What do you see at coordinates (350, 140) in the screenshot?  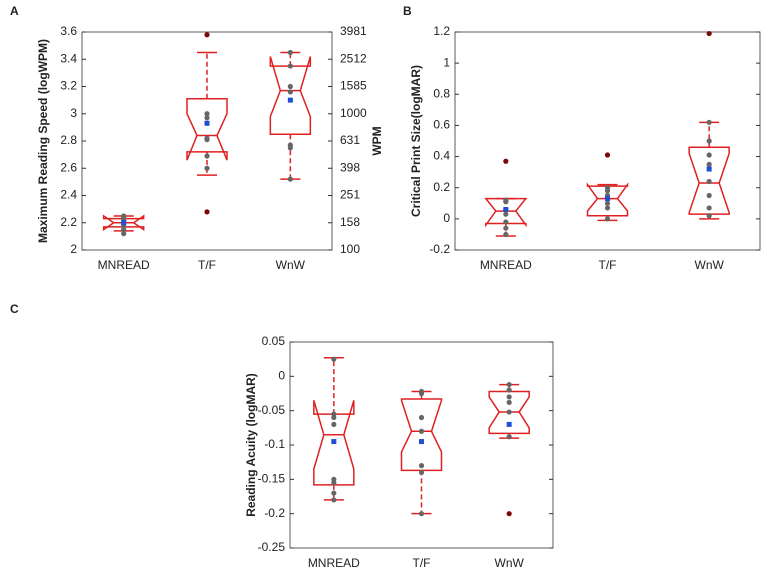 I see `y2-tick-label: 631` at bounding box center [350, 140].